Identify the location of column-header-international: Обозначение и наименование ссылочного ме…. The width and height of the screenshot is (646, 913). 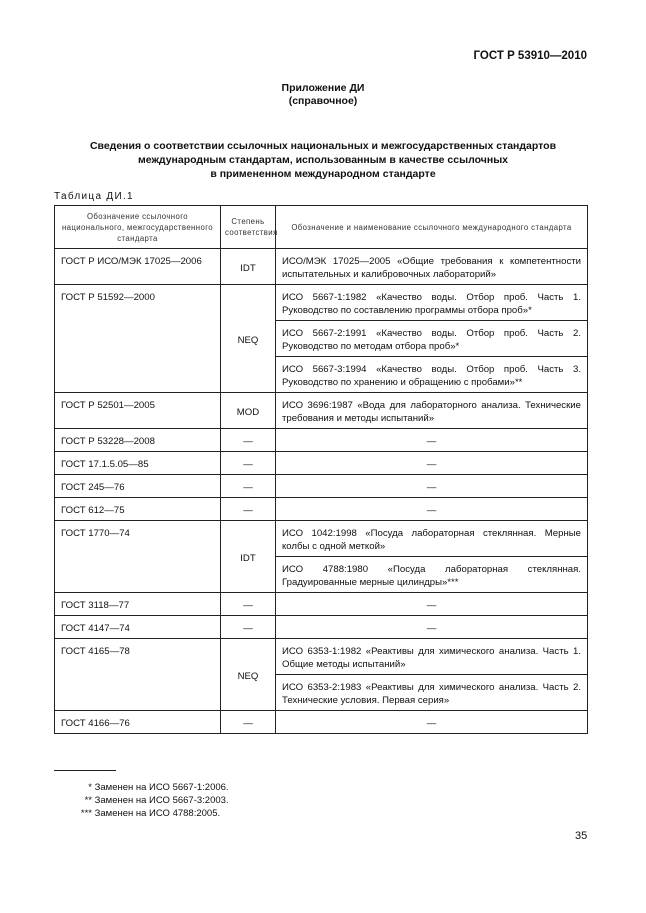
(431, 227).